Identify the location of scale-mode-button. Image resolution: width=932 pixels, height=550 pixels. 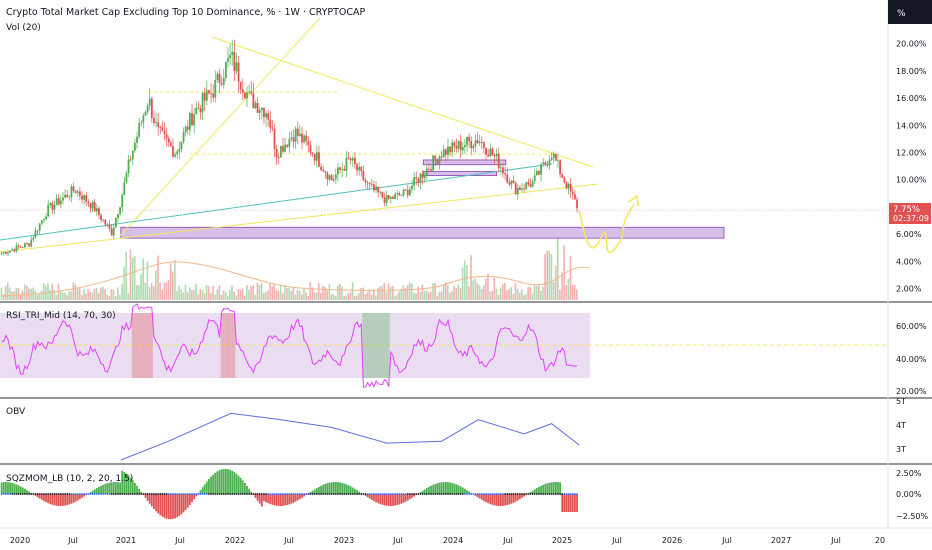
(910, 12).